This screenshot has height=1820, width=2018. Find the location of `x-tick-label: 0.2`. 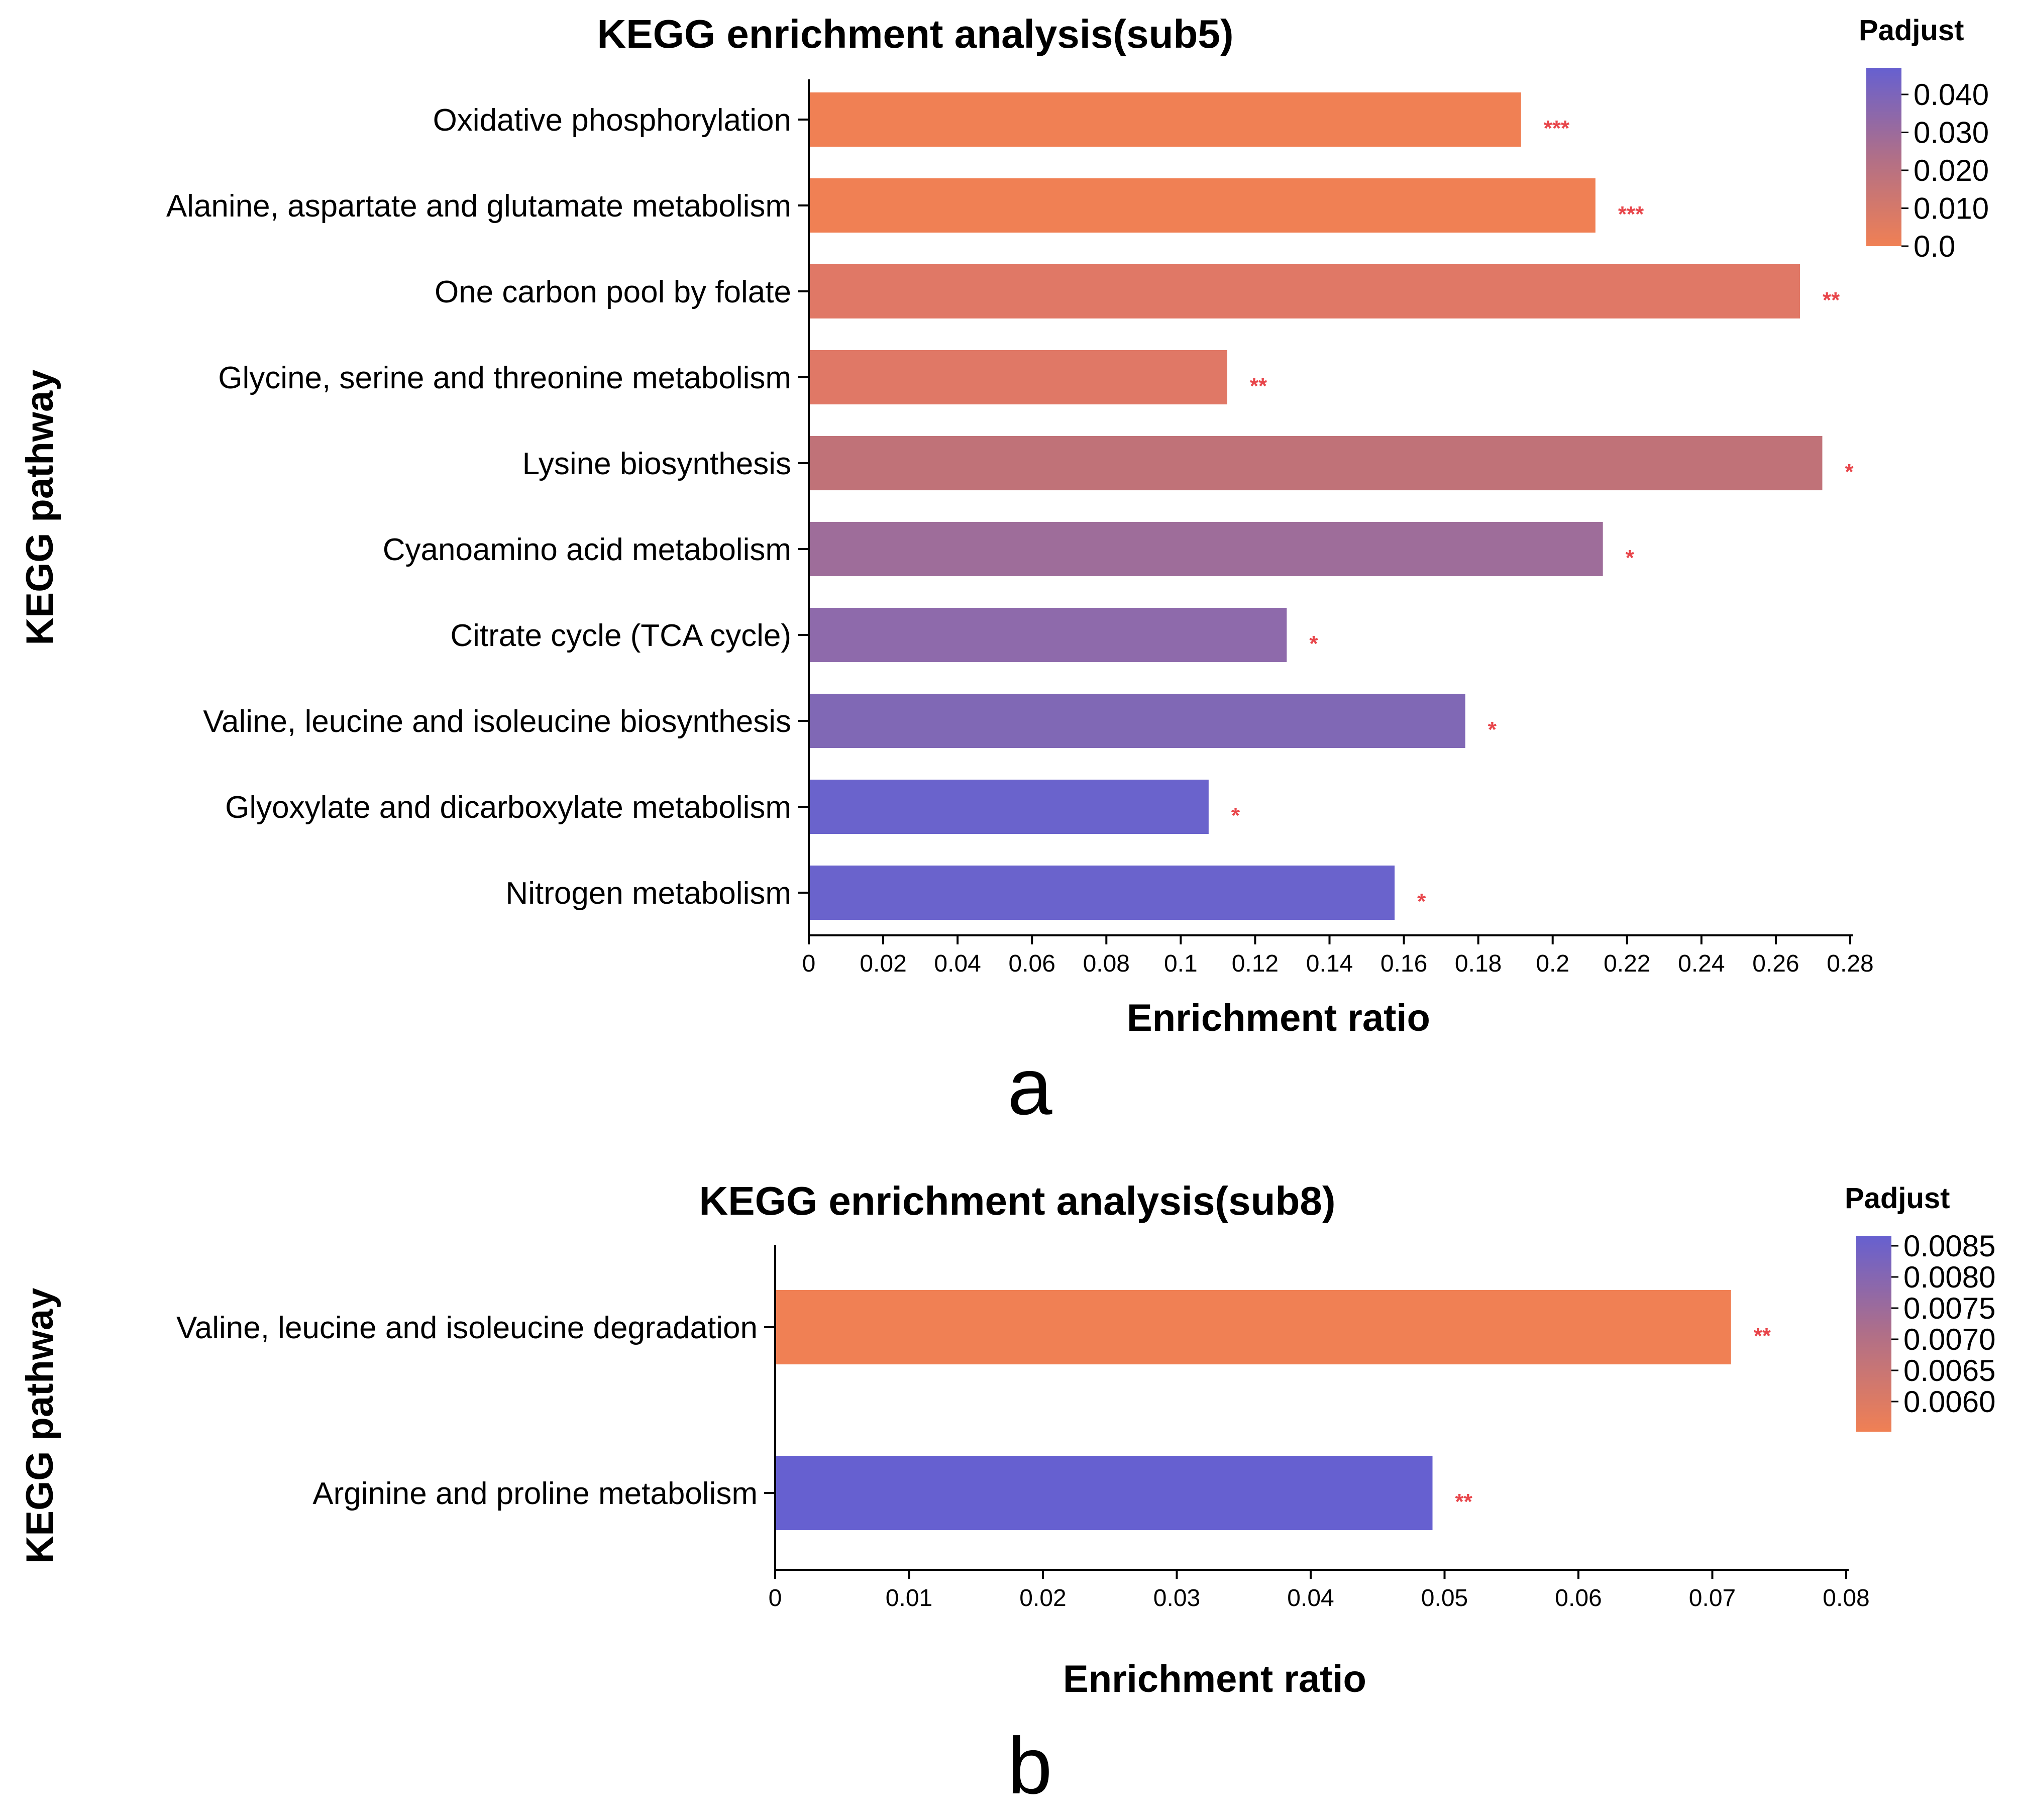

x-tick-label: 0.2 is located at coordinates (1552, 963).